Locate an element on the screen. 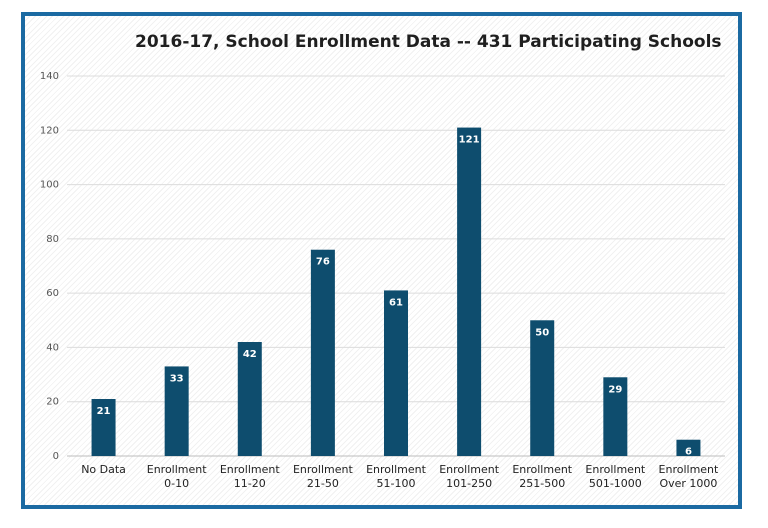 The height and width of the screenshot is (528, 768). y-tick-label: 20 is located at coordinates (52, 402).